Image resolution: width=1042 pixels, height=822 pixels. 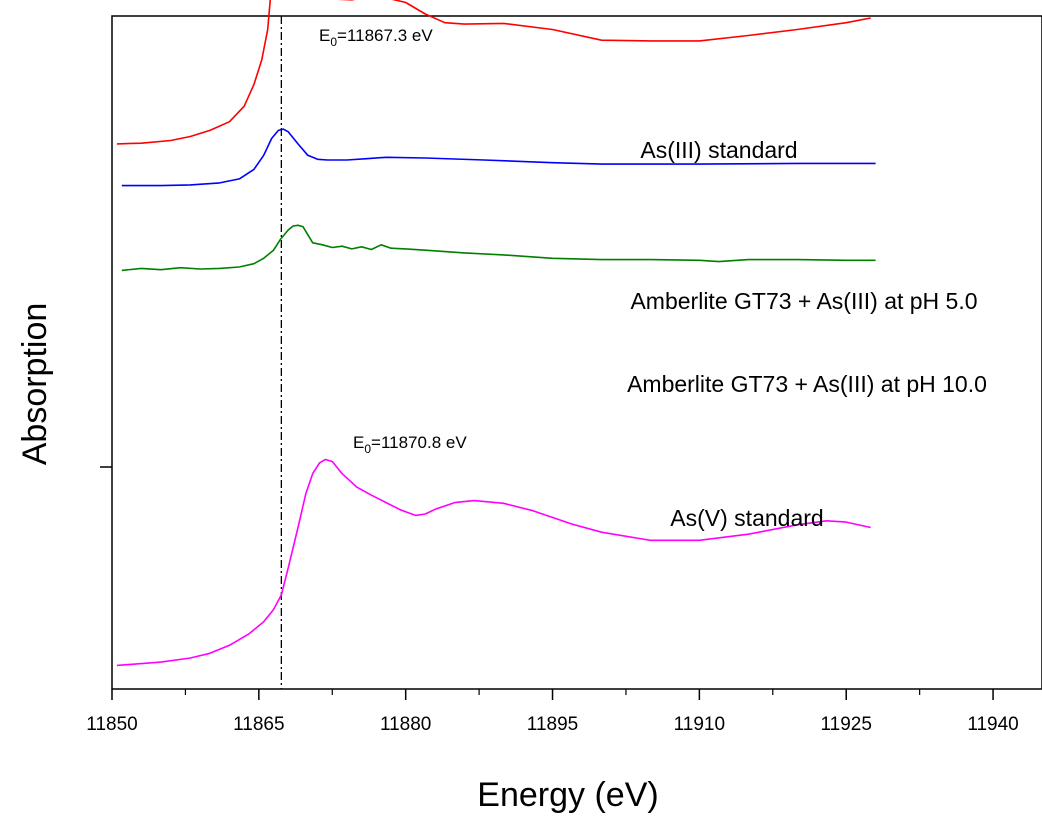 I want to click on series-label-ph10: Amberlite GT73 + As(III) at pH 10.0, so click(x=807, y=384).